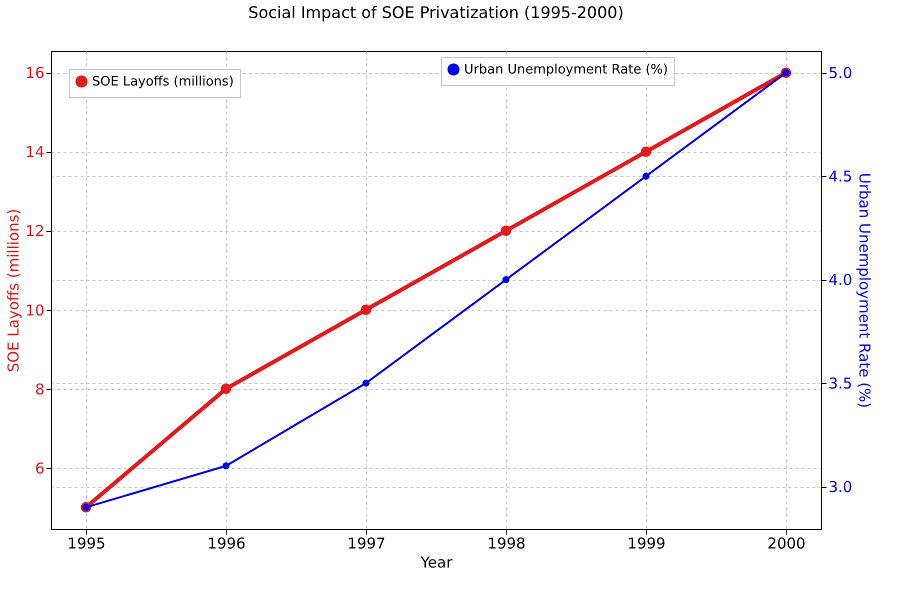 This screenshot has width=909, height=605. I want to click on y-tick-label: 12, so click(34, 231).